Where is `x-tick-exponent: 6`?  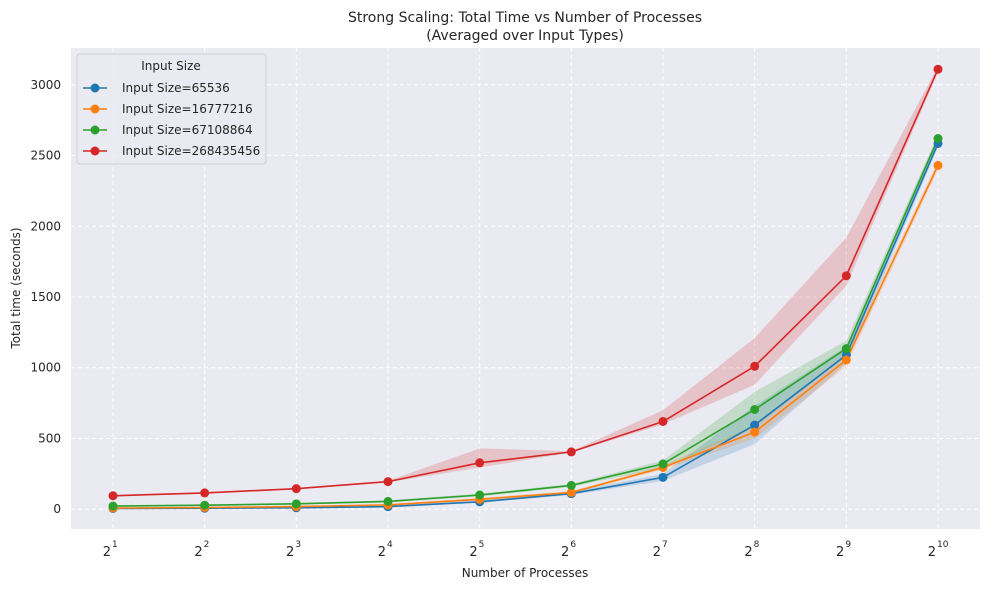 x-tick-exponent: 6 is located at coordinates (573, 545).